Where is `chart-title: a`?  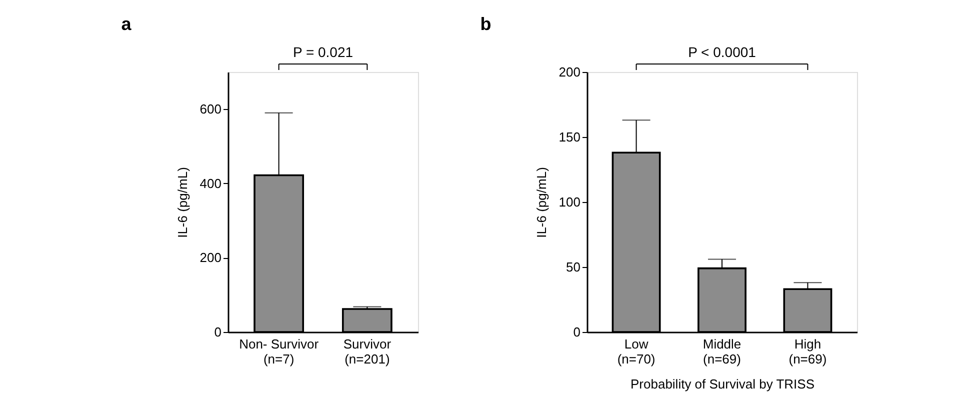 chart-title: a is located at coordinates (126, 24).